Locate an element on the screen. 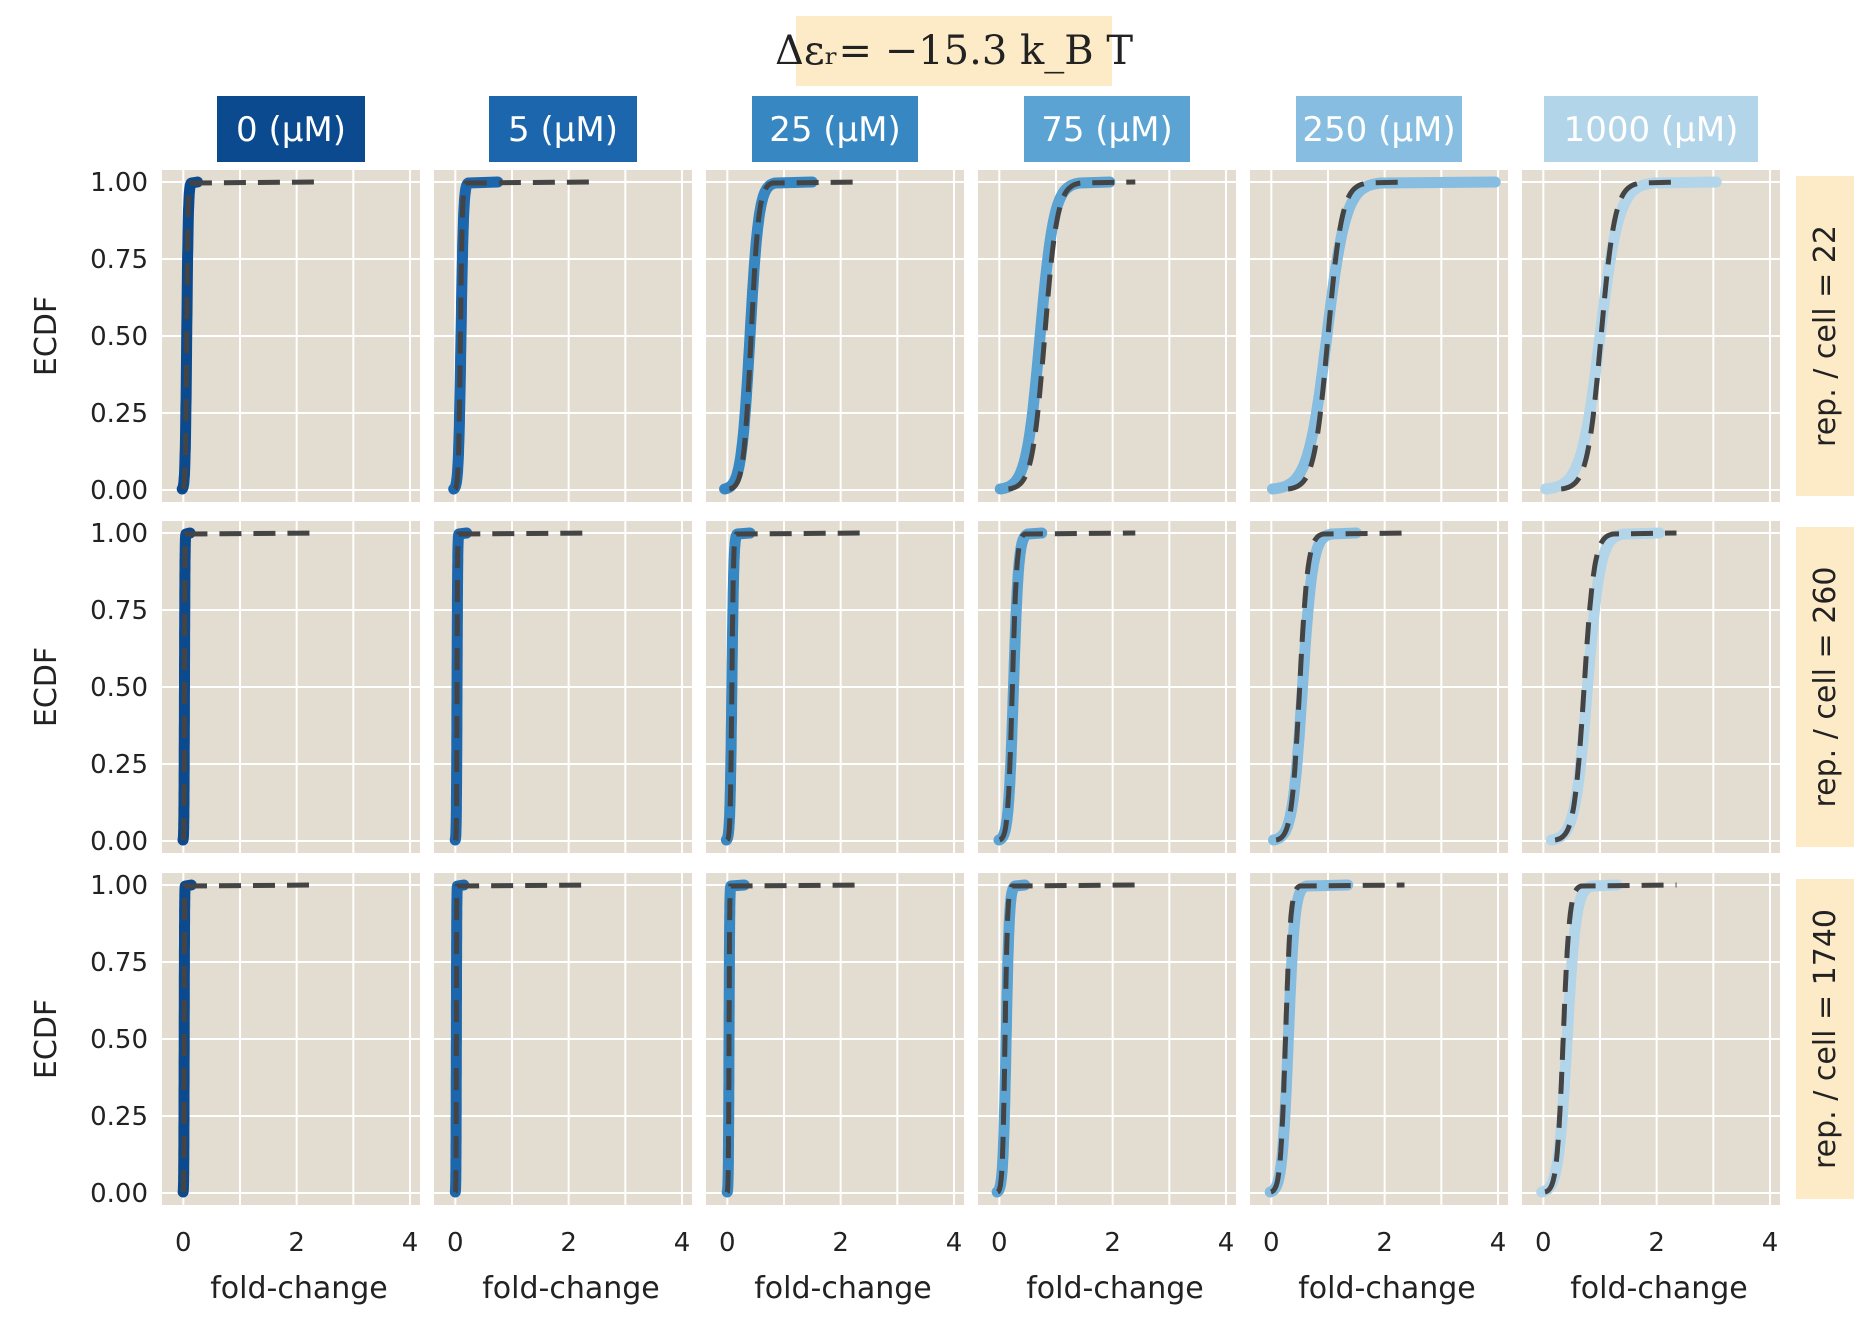  column-header-label: 75 (μM) is located at coordinates (1107, 130).